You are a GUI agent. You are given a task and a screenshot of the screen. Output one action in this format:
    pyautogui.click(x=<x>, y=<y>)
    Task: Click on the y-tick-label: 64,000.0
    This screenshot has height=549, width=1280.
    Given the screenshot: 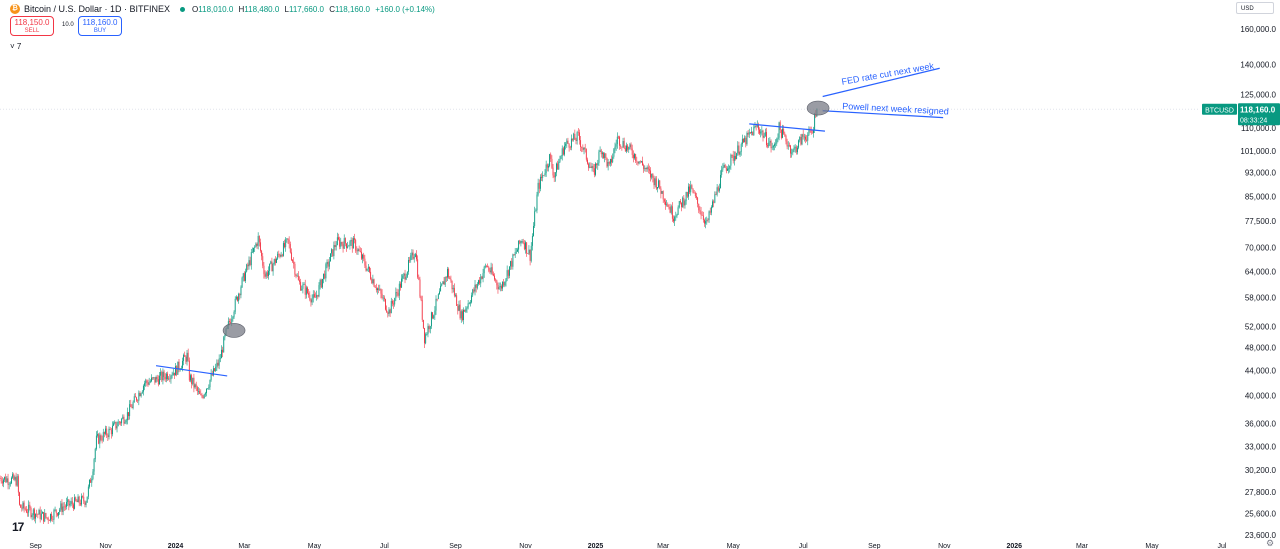 What is the action you would take?
    pyautogui.click(x=1261, y=271)
    